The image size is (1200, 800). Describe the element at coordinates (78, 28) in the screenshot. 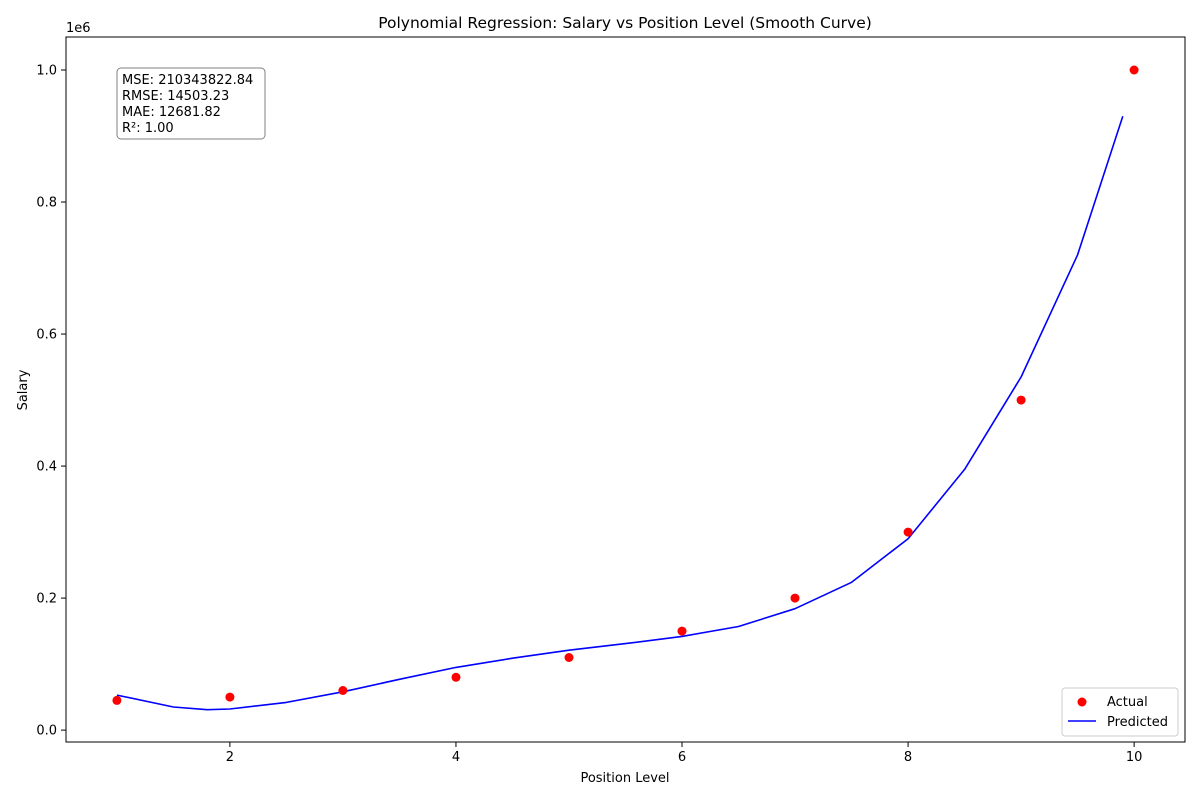

I see `y-offset-label: 1e6` at that location.